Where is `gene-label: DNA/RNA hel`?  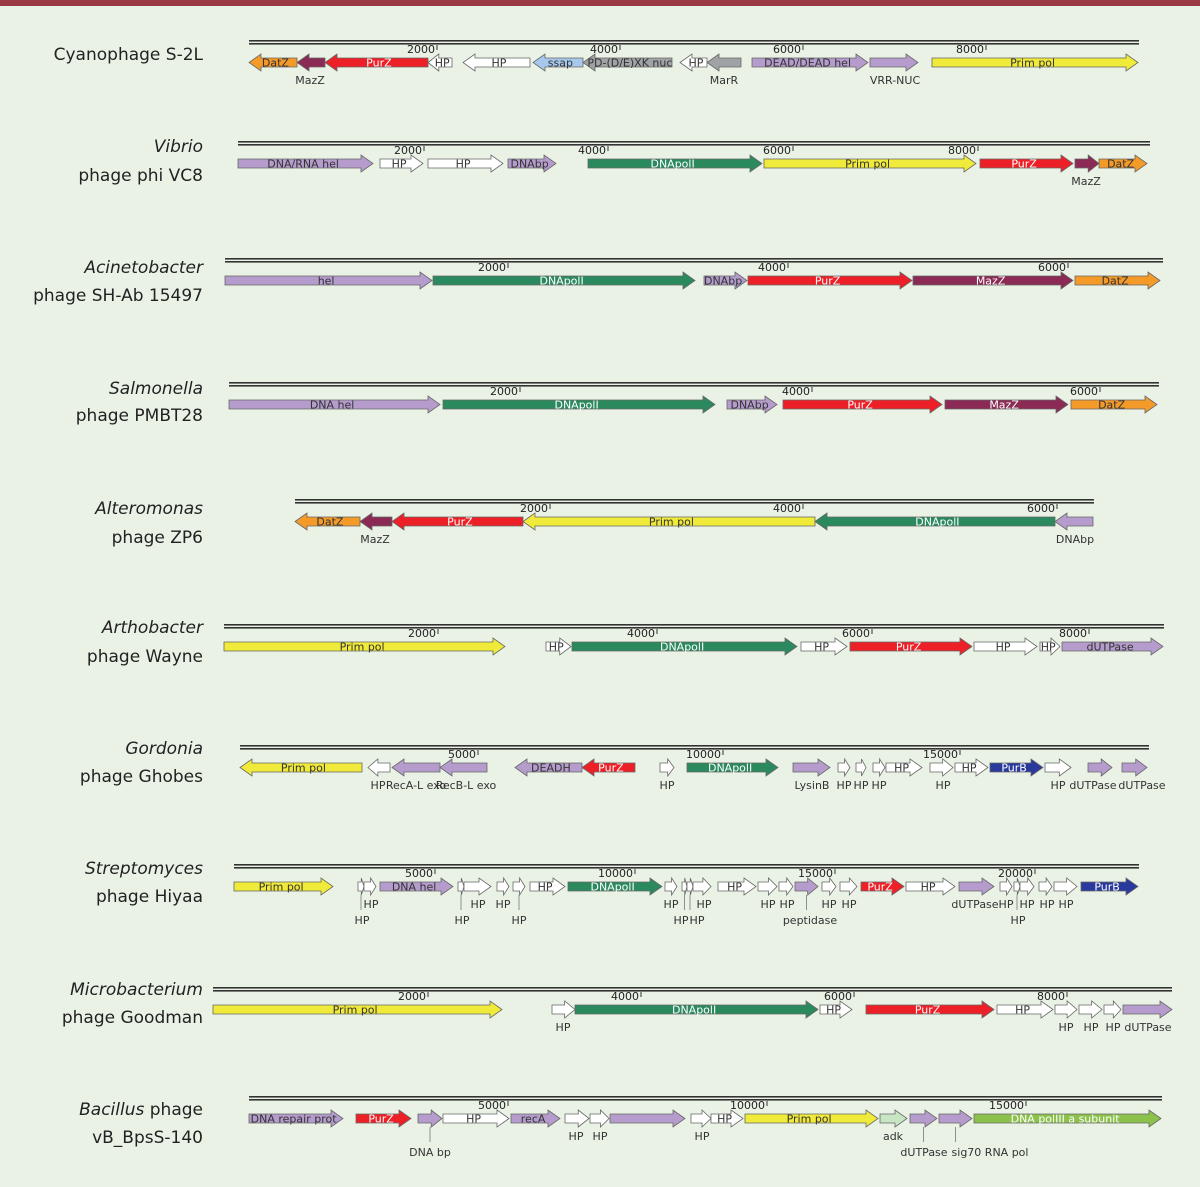 gene-label: DNA/RNA hel is located at coordinates (303, 164).